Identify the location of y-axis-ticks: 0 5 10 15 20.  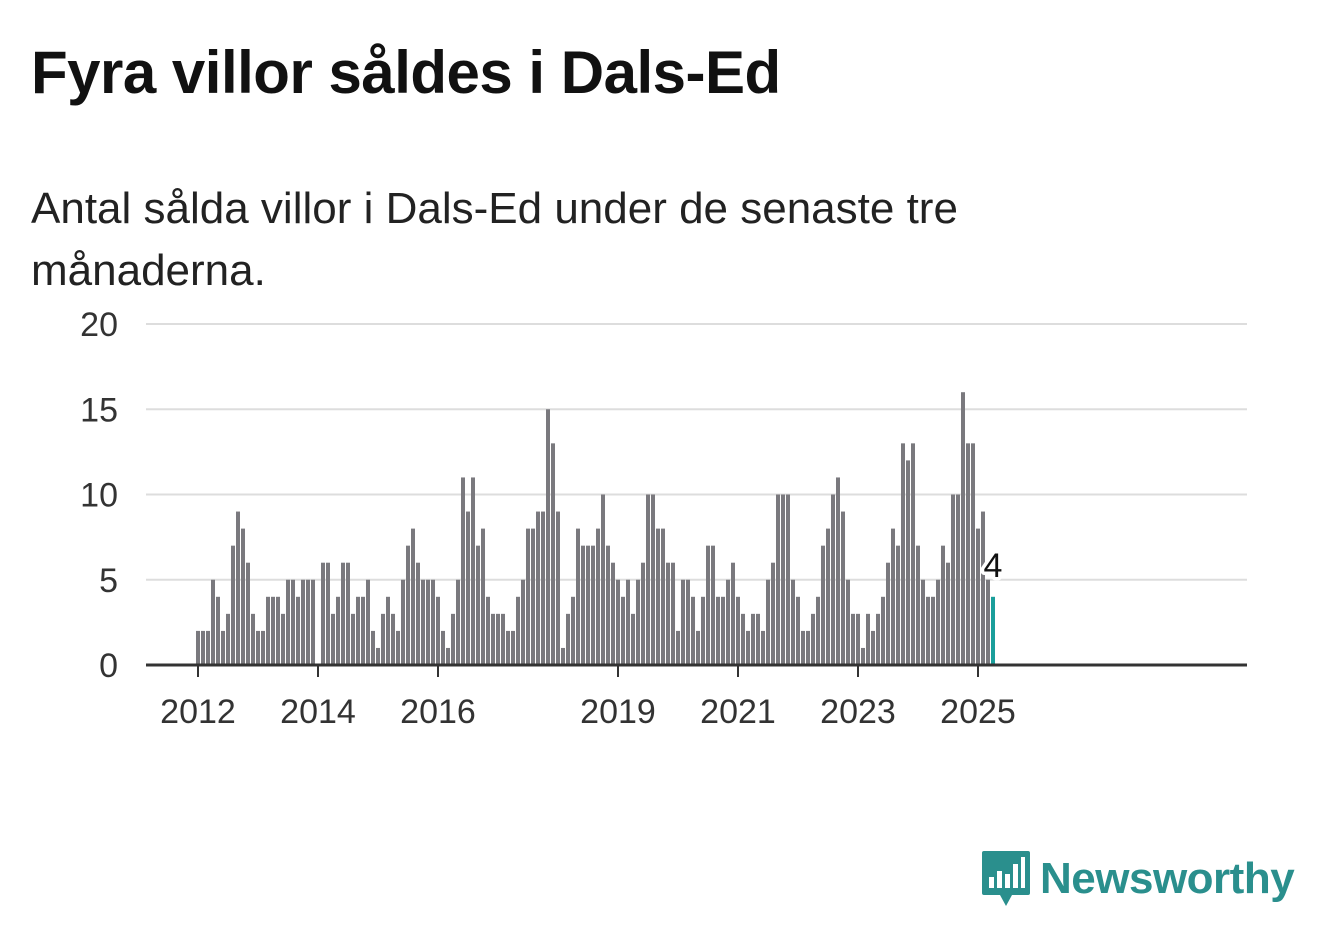
(99, 495).